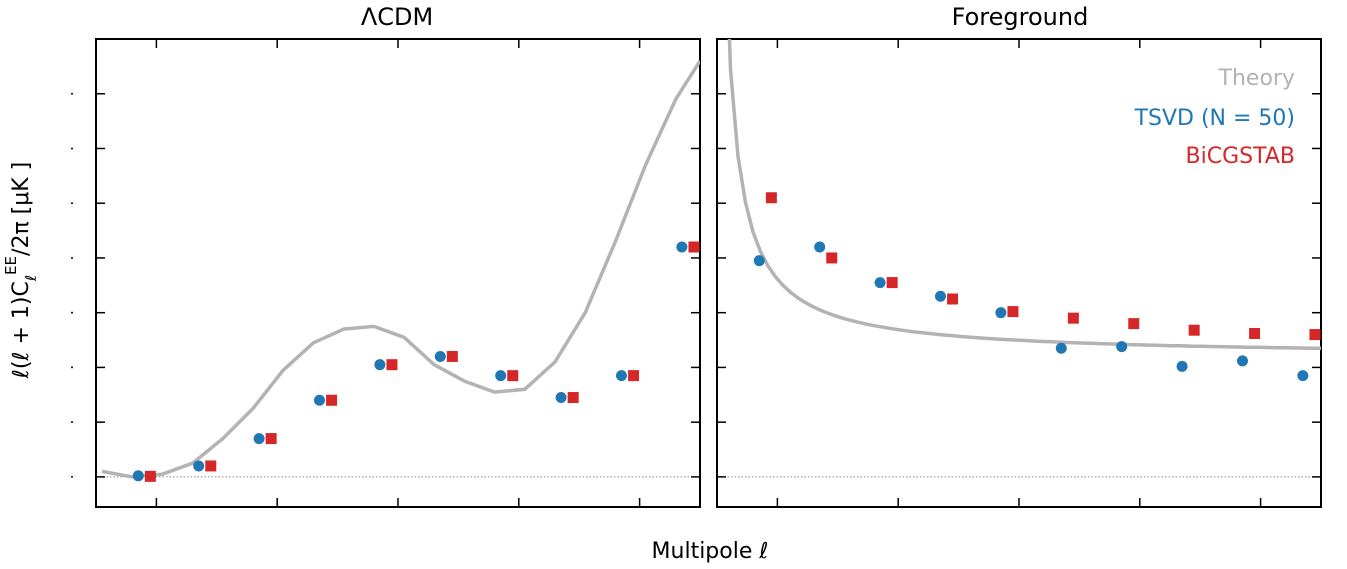  I want to click on panel-title-lcdm: ΛCDM, so click(397, 17).